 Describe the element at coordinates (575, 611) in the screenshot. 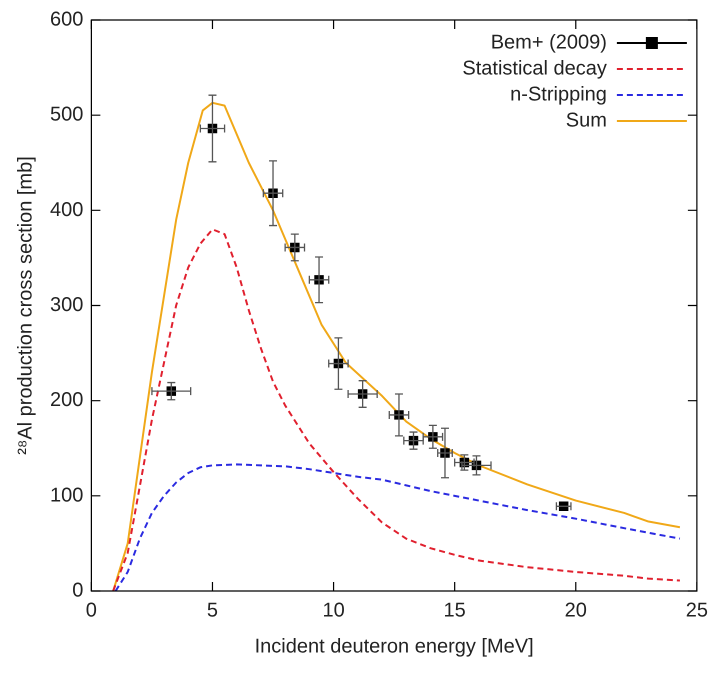

I see `x-tick-label: 20` at that location.